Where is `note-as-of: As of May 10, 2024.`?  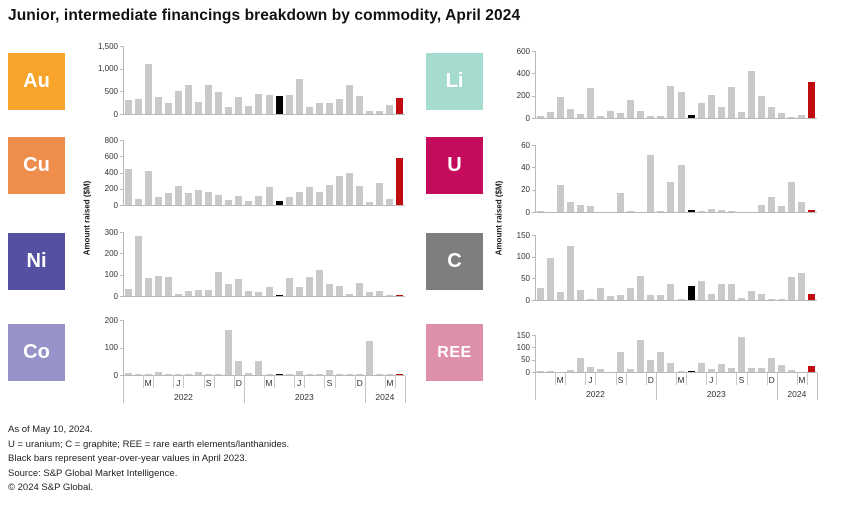
note-as-of: As of May 10, 2024. is located at coordinates (50, 429).